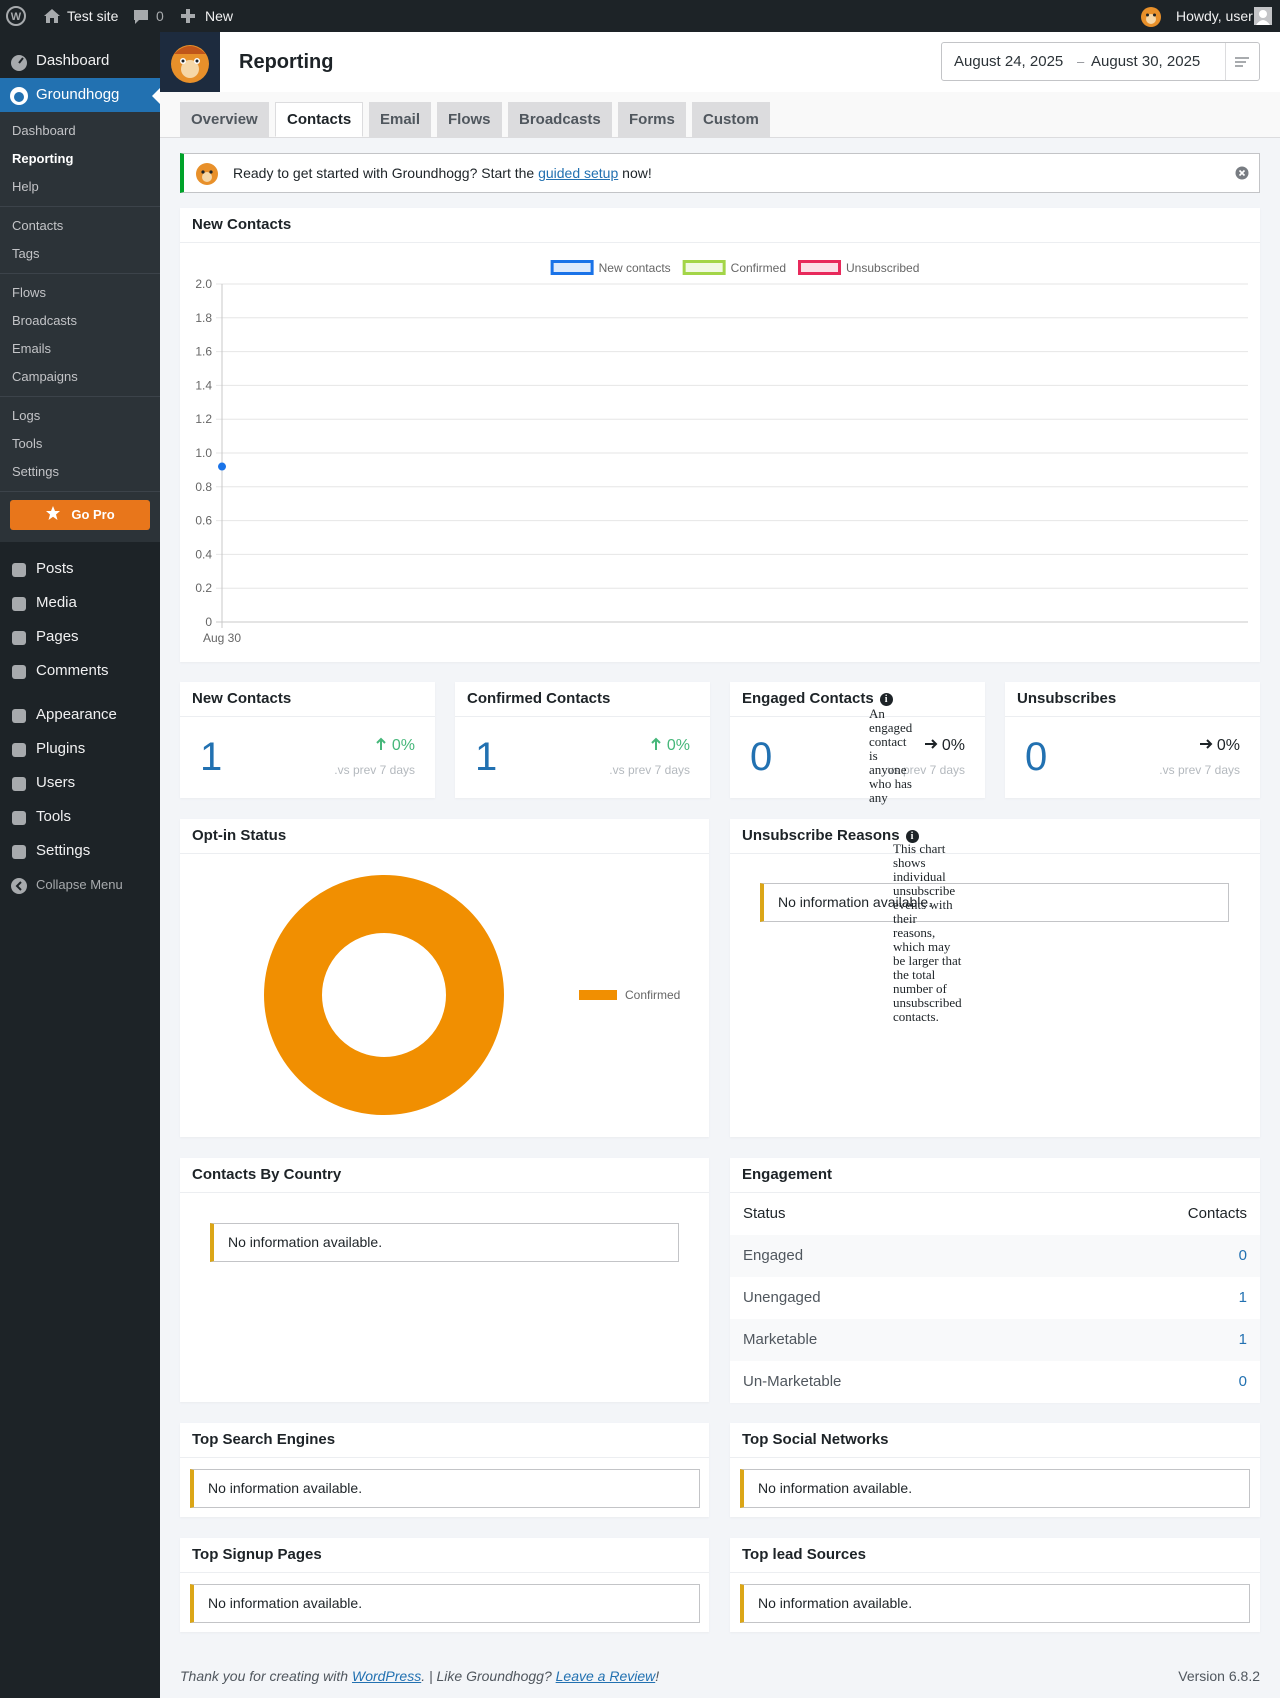 The height and width of the screenshot is (1698, 1280). Describe the element at coordinates (1228, 745) in the screenshot. I see `stat-change-text: 0%` at that location.